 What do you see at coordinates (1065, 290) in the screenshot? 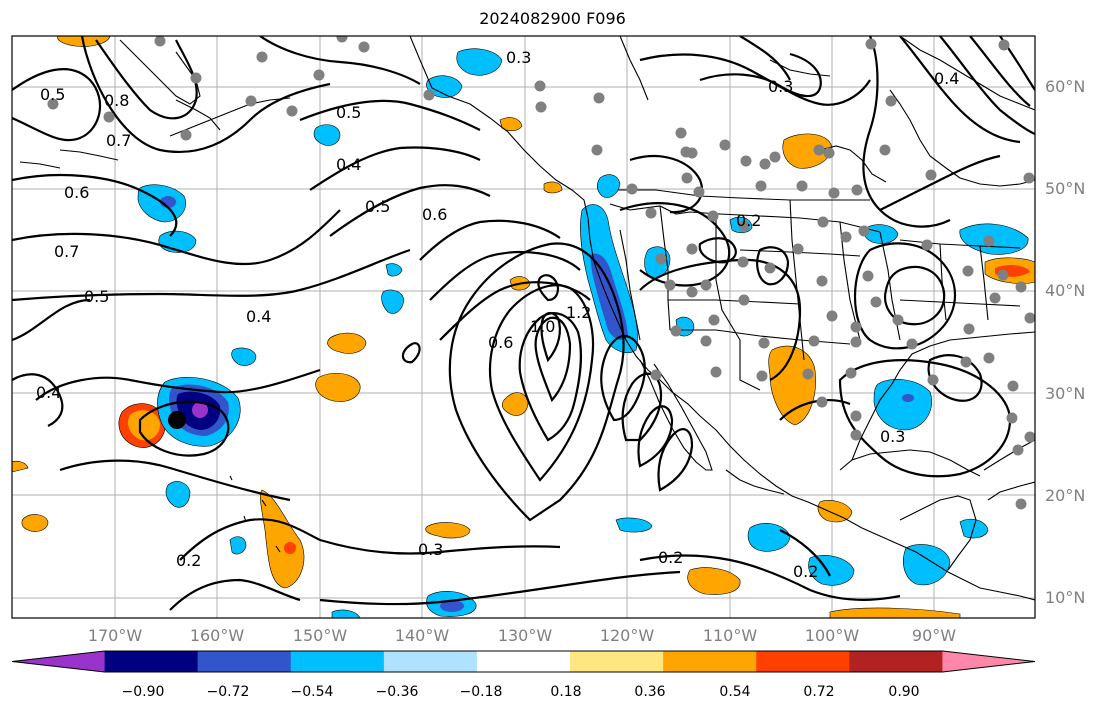
I see `lat-label-40n: 40°N` at bounding box center [1065, 290].